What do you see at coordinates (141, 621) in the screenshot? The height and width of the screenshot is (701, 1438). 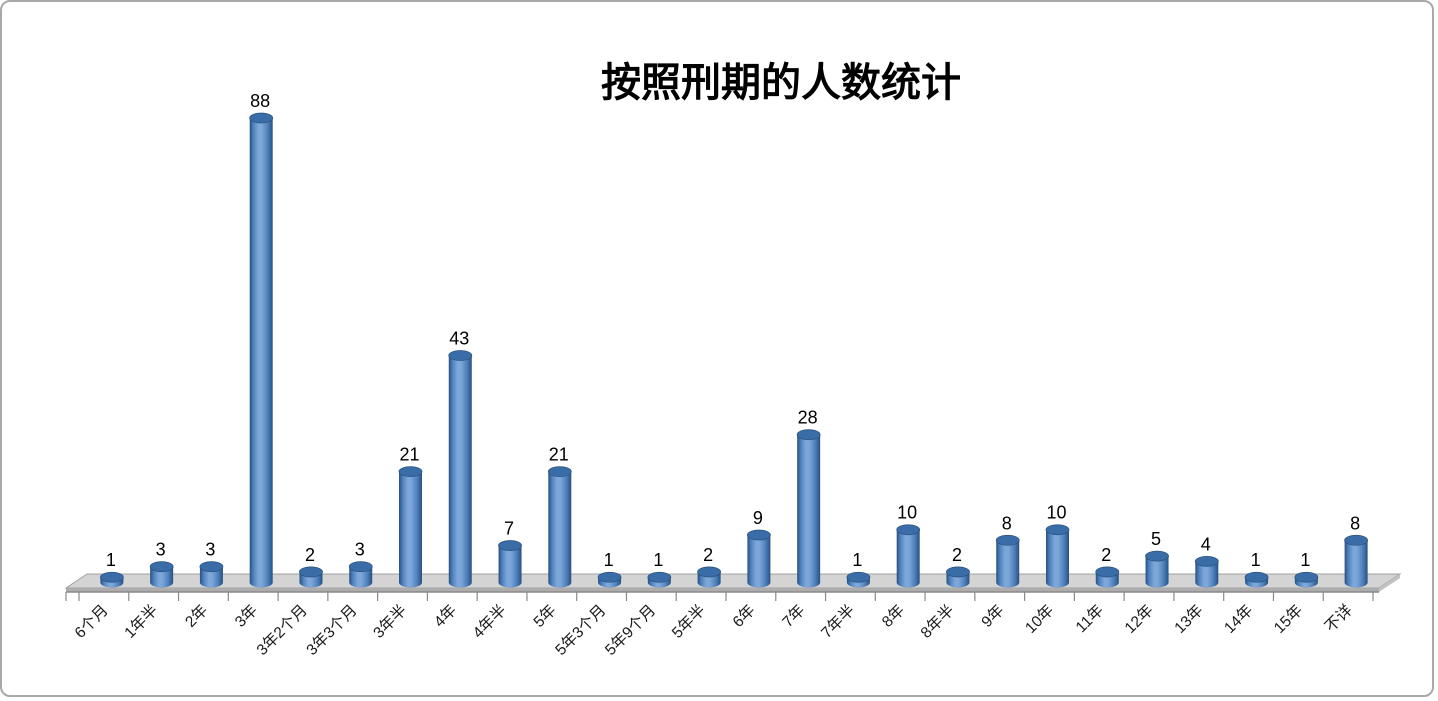 I see `category-label: 1年半` at bounding box center [141, 621].